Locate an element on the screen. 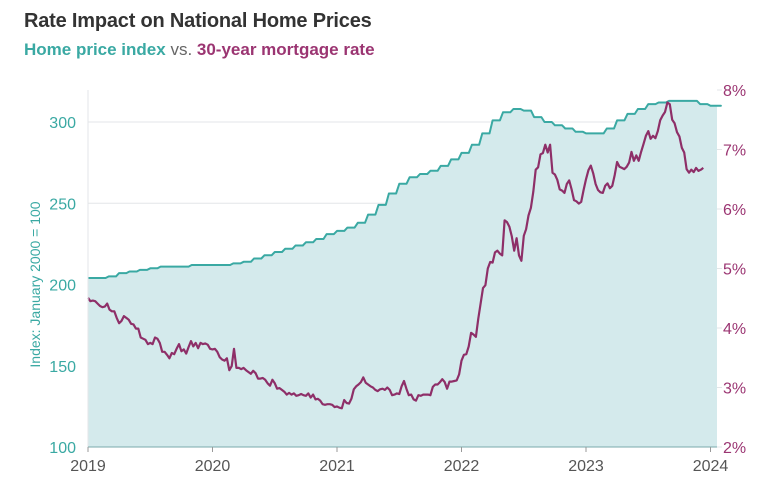  x-tick-label: 2021 is located at coordinates (337, 466).